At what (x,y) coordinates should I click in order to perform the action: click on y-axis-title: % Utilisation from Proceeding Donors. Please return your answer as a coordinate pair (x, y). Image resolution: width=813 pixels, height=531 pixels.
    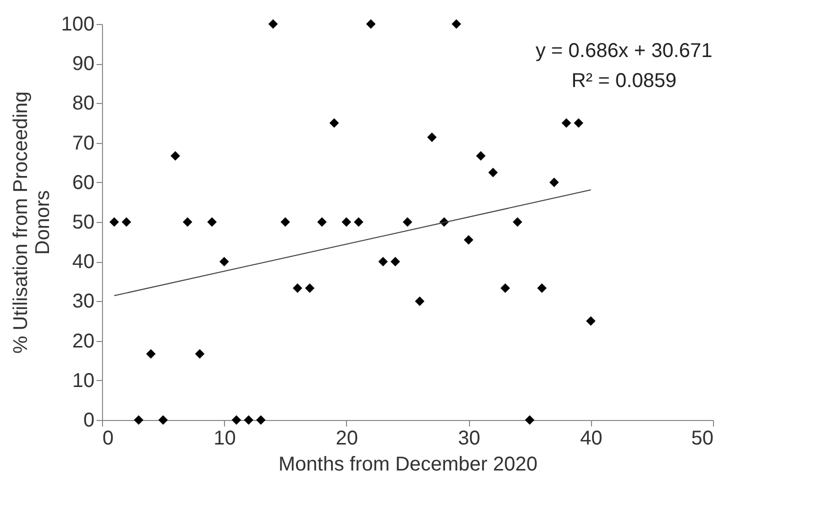
    Looking at the image, I should click on (32, 222).